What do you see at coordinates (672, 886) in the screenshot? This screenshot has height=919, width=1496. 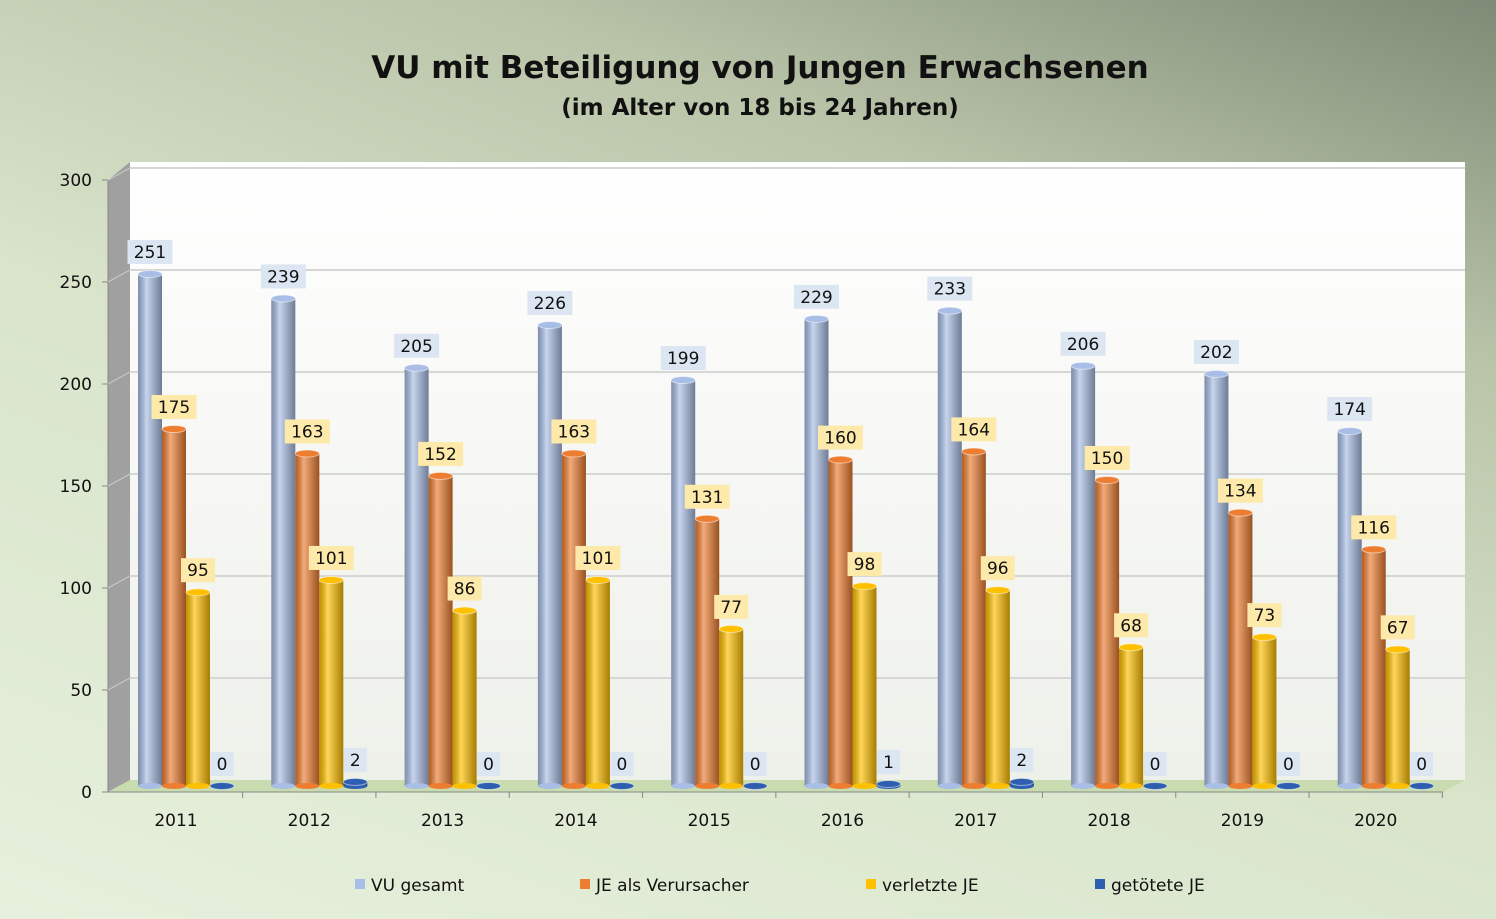 I see `legend-label: JE als Verursacher` at bounding box center [672, 886].